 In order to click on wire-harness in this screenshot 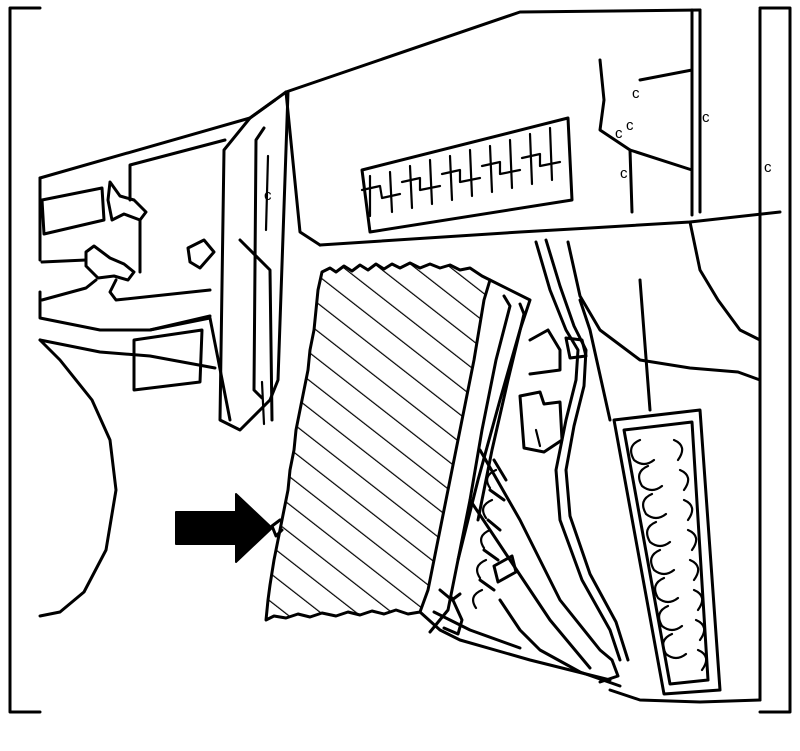, I will do `click(582, 450)`.